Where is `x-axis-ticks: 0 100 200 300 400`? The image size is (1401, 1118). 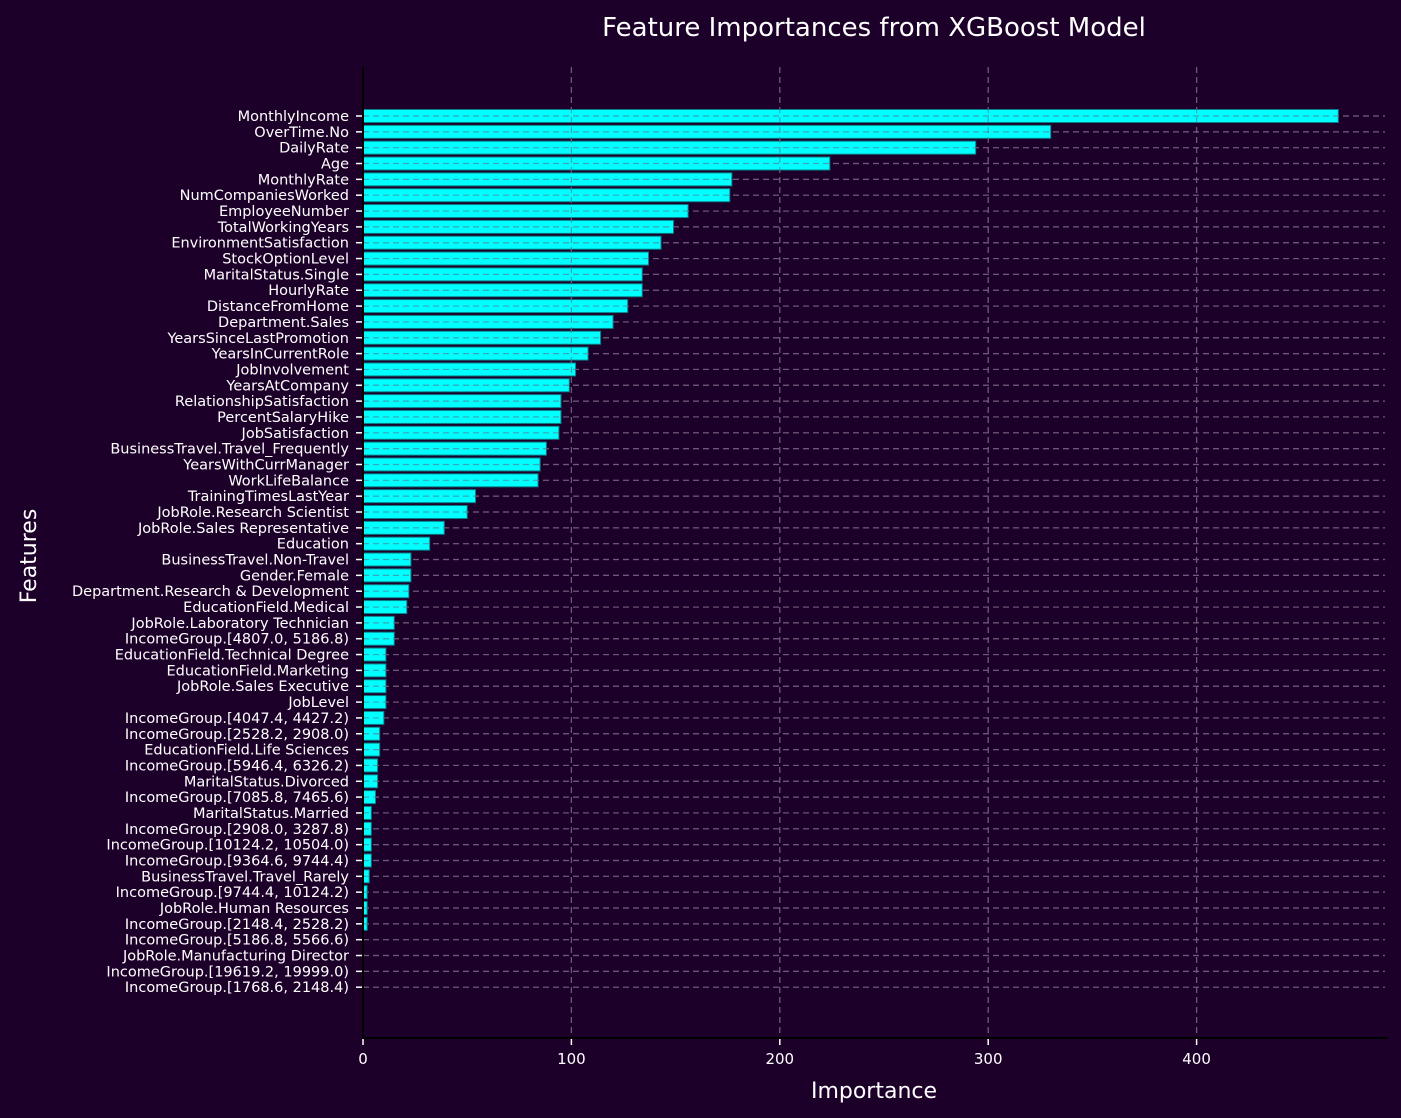
x-axis-ticks: 0 100 200 300 400 is located at coordinates (784, 1053).